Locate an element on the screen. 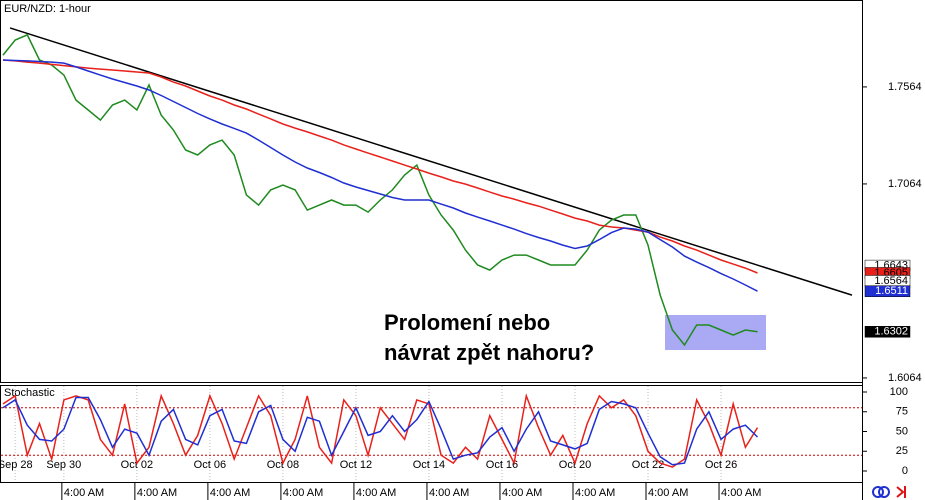 The image size is (925, 500). y-tick-label: 25 is located at coordinates (902, 451).